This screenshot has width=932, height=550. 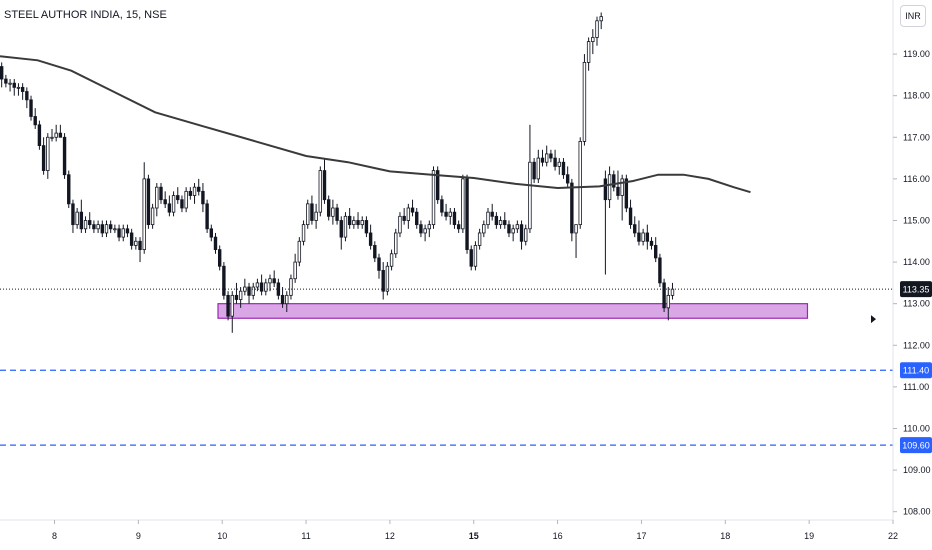 I want to click on y-tick-label: 118.00, so click(x=916, y=96).